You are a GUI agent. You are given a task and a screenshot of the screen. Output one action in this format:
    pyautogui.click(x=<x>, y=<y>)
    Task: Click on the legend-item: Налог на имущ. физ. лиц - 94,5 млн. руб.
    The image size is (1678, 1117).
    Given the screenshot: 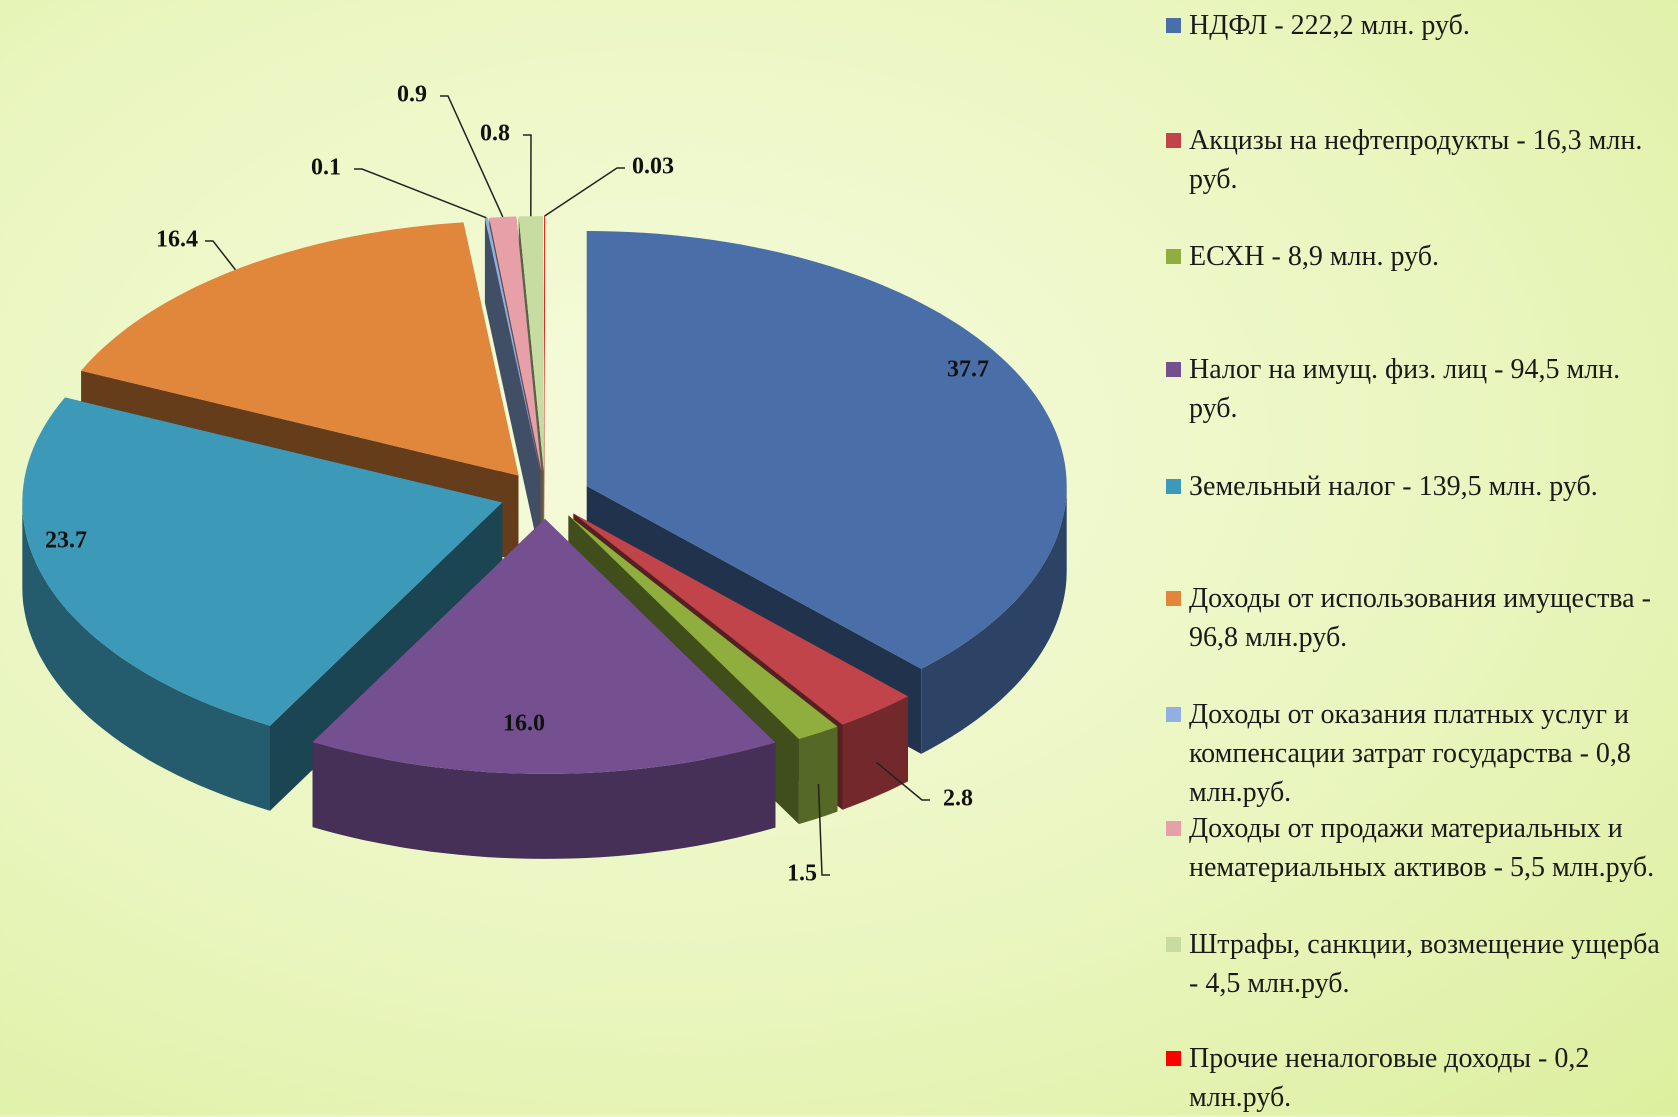 What is the action you would take?
    pyautogui.click(x=1418, y=389)
    